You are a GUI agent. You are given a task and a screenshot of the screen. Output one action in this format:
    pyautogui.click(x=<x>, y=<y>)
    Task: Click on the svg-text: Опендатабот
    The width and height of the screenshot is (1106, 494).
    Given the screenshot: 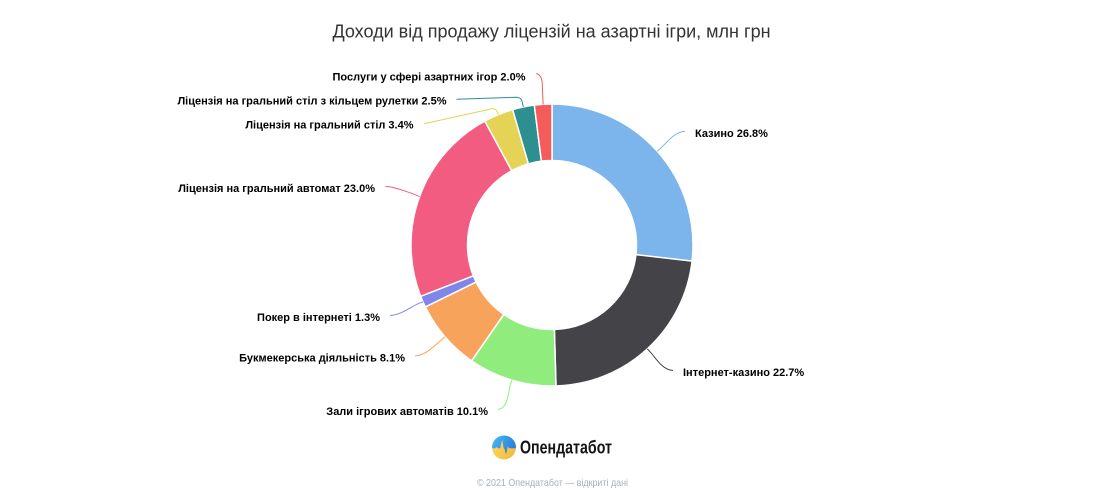 What is the action you would take?
    pyautogui.click(x=566, y=447)
    